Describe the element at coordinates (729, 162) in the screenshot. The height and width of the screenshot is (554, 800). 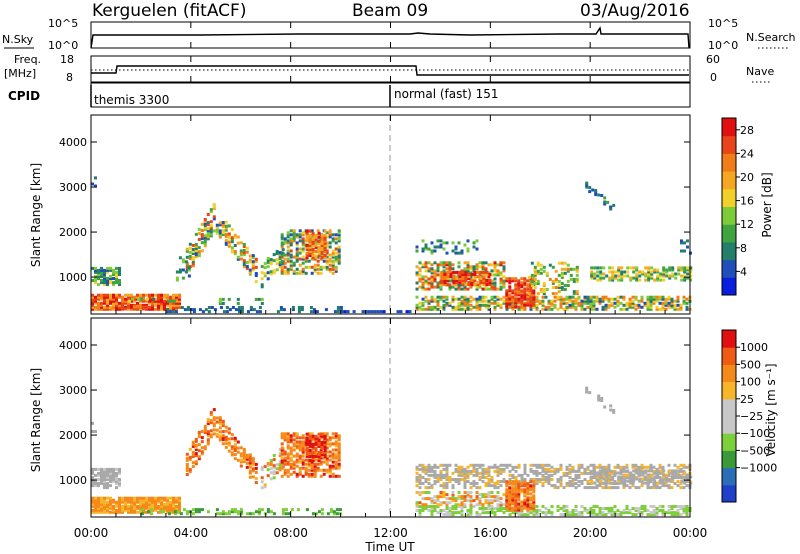
I see `colorbar-swatch` at that location.